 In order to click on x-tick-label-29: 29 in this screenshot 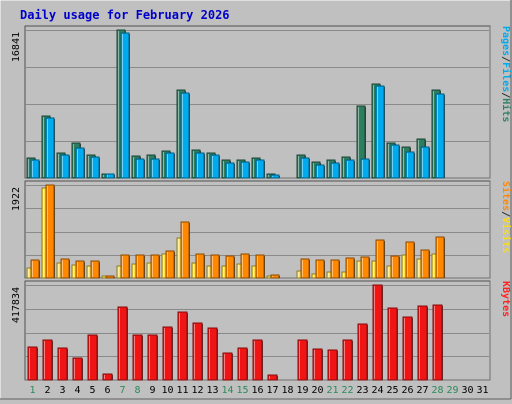, I will do `click(452, 390)`.